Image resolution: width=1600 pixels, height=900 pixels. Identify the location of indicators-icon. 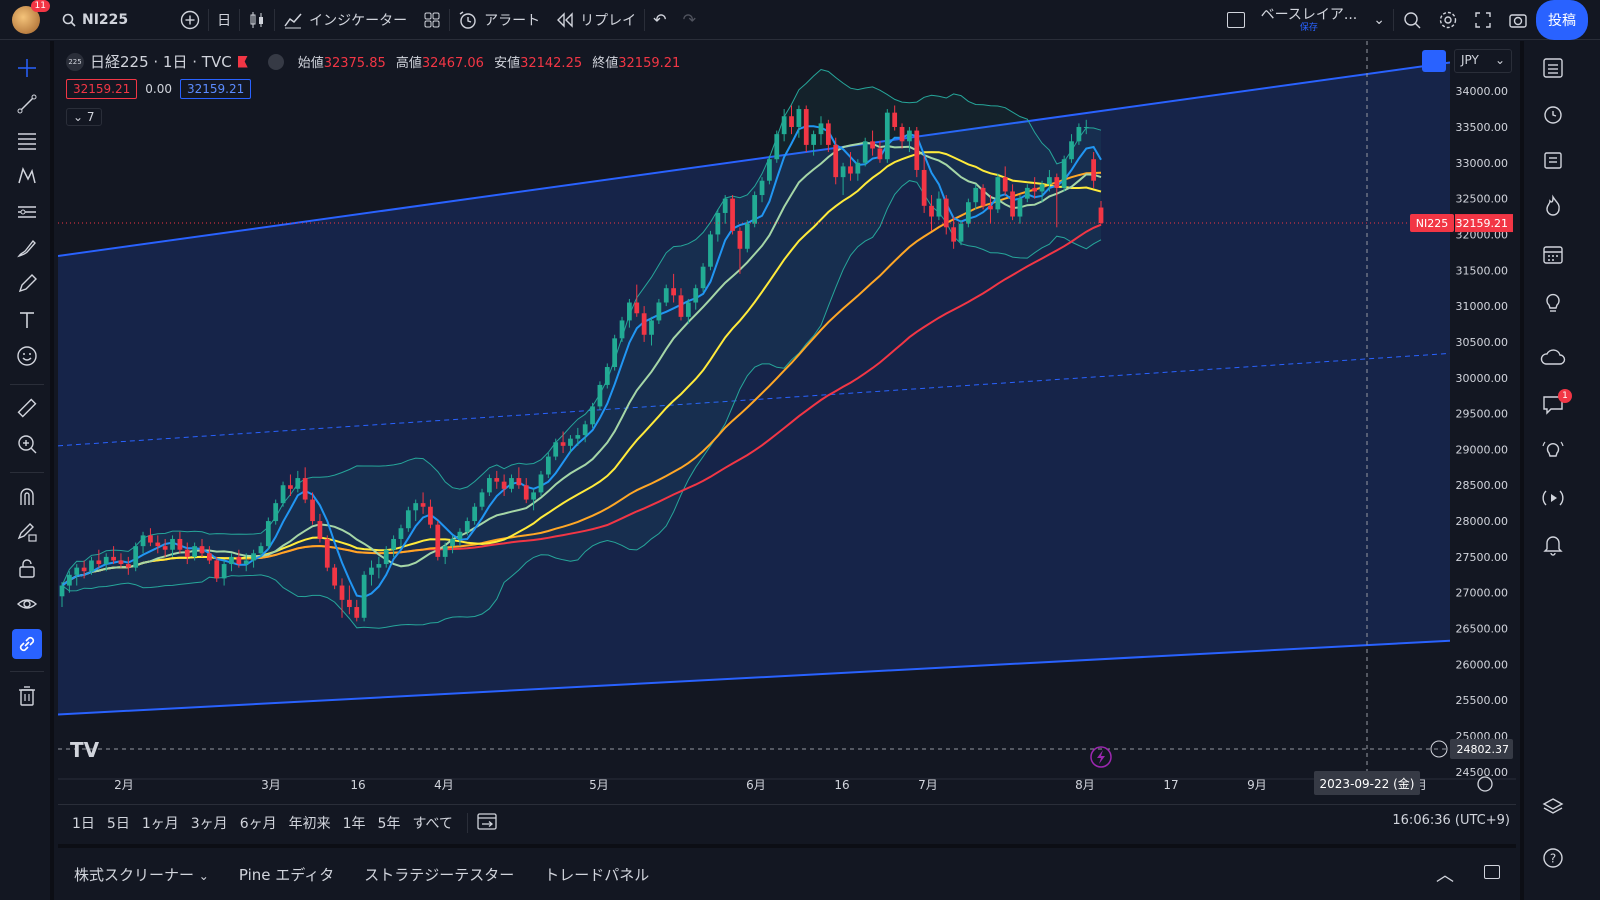
(293, 20).